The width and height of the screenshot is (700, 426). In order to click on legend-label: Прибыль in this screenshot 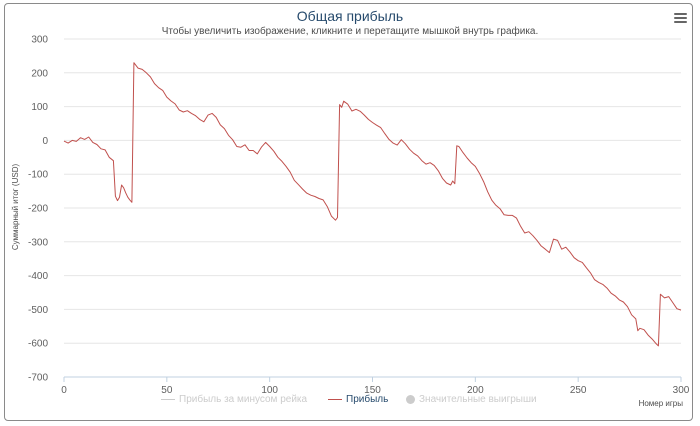, I will do `click(367, 399)`.